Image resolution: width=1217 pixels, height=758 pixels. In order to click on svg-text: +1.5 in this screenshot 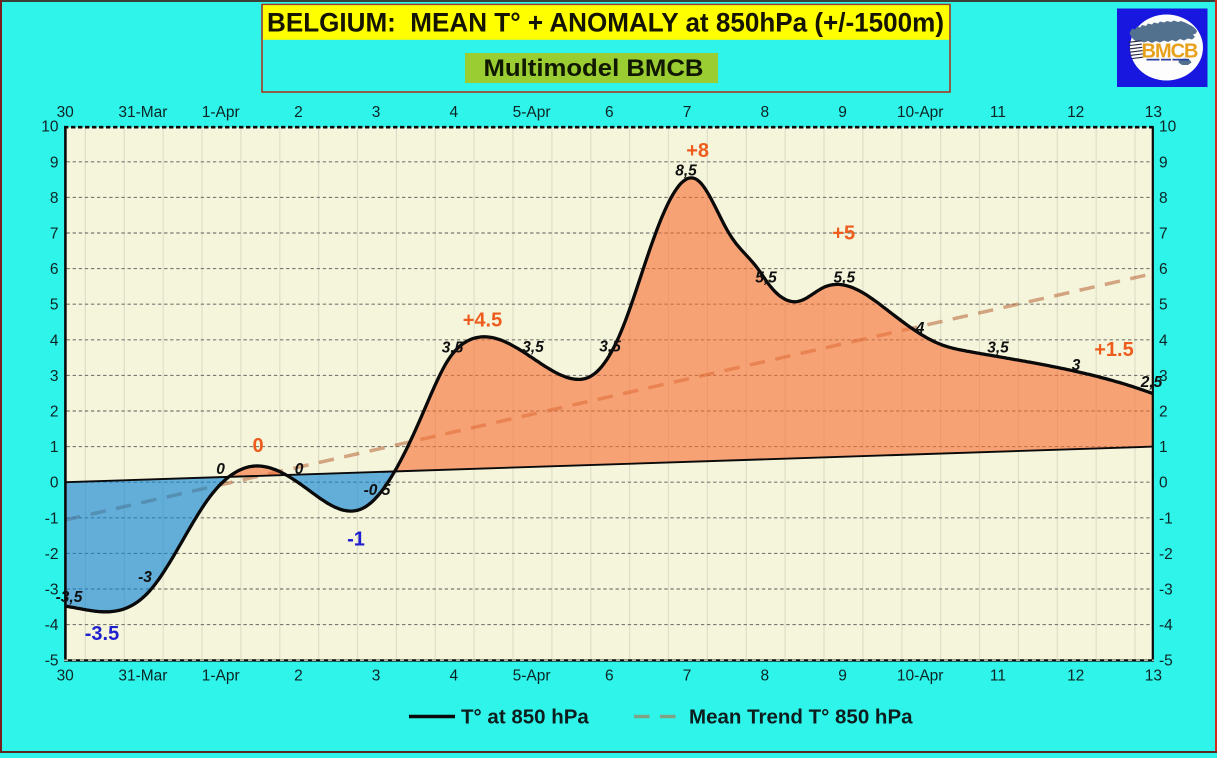, I will do `click(1113, 350)`.